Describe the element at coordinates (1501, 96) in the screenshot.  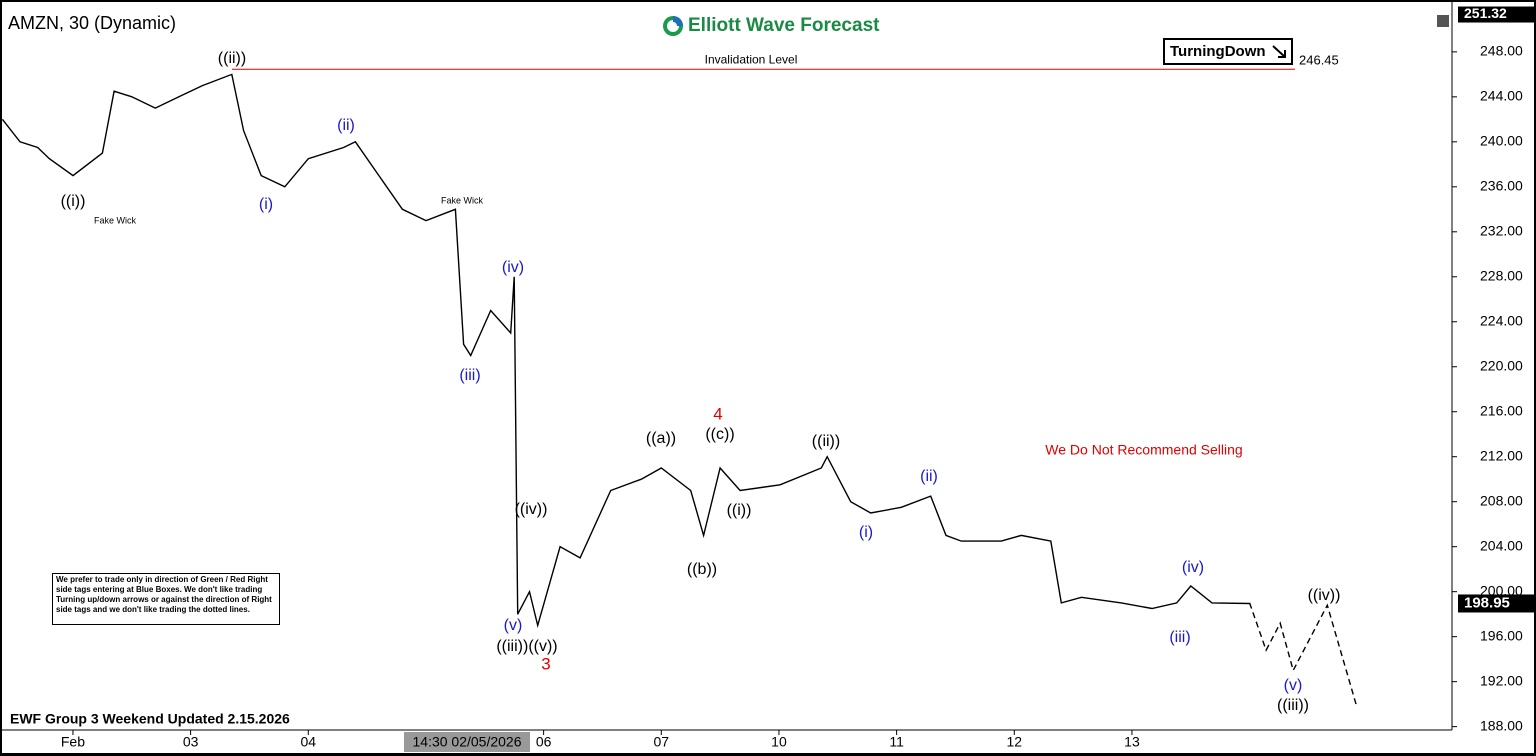
I see `y-tick-label: 244.00` at that location.